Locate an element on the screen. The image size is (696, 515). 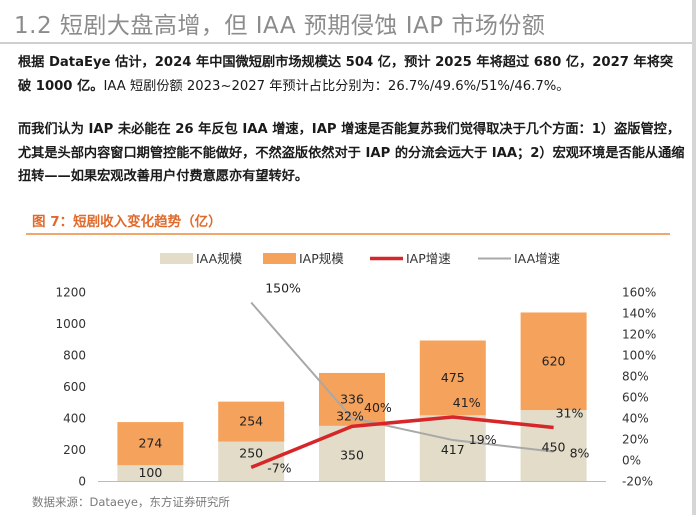
bar-iap-2024 is located at coordinates (251, 421).